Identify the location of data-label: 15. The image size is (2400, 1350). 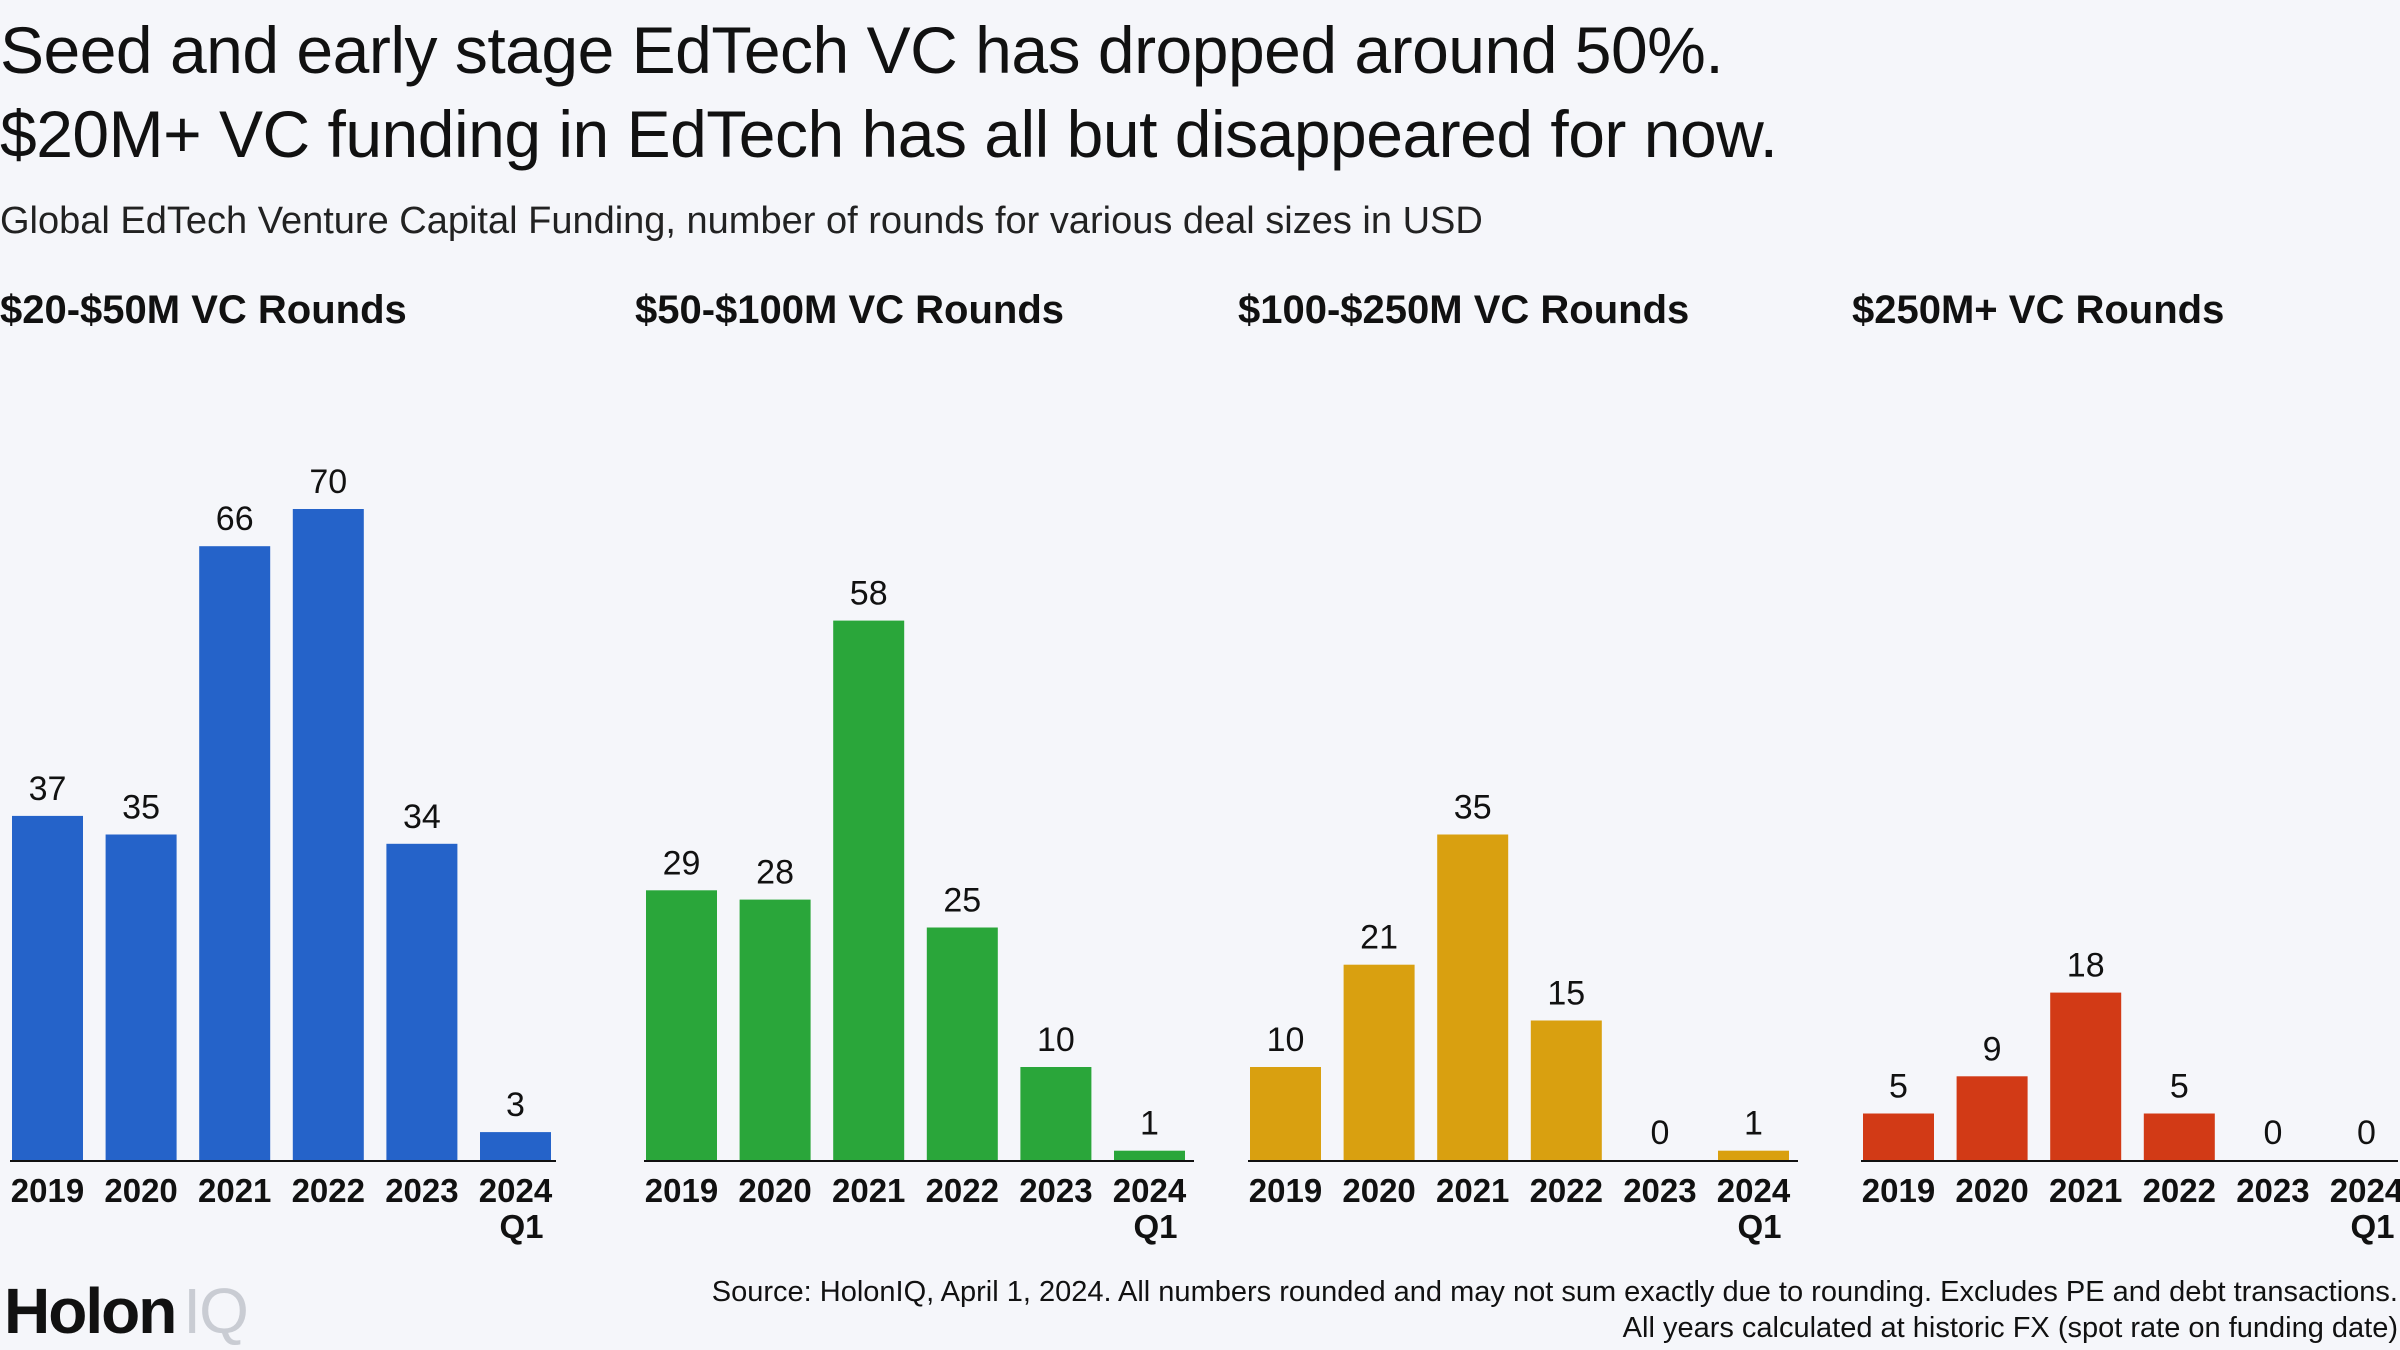
(1566, 994).